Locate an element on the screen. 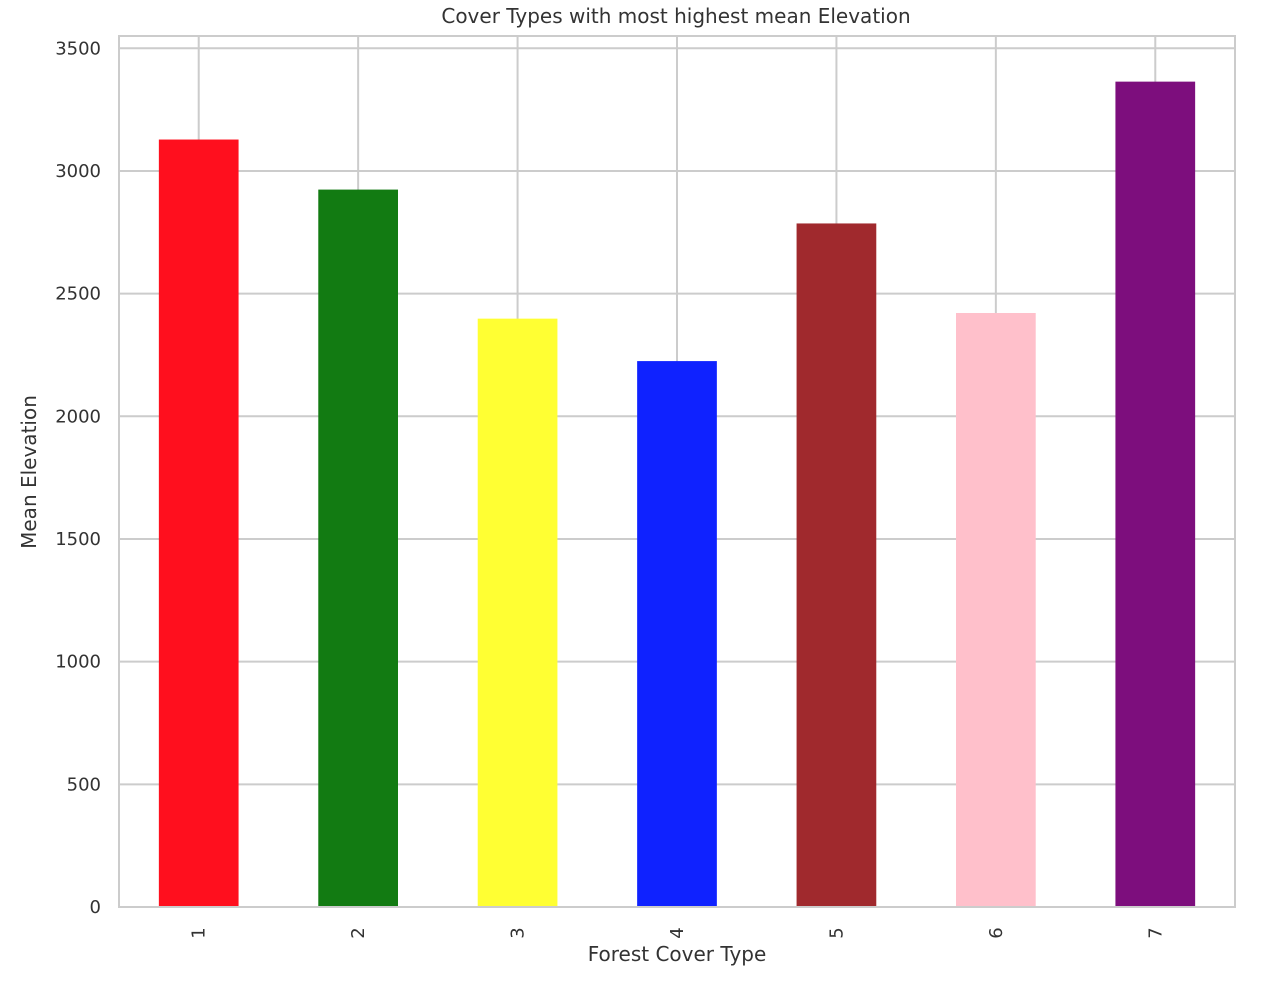 The image size is (1264, 986). y-axis-ticks: 0 500 1000 1500 2000 2500 3000 3500 is located at coordinates (78, 478).